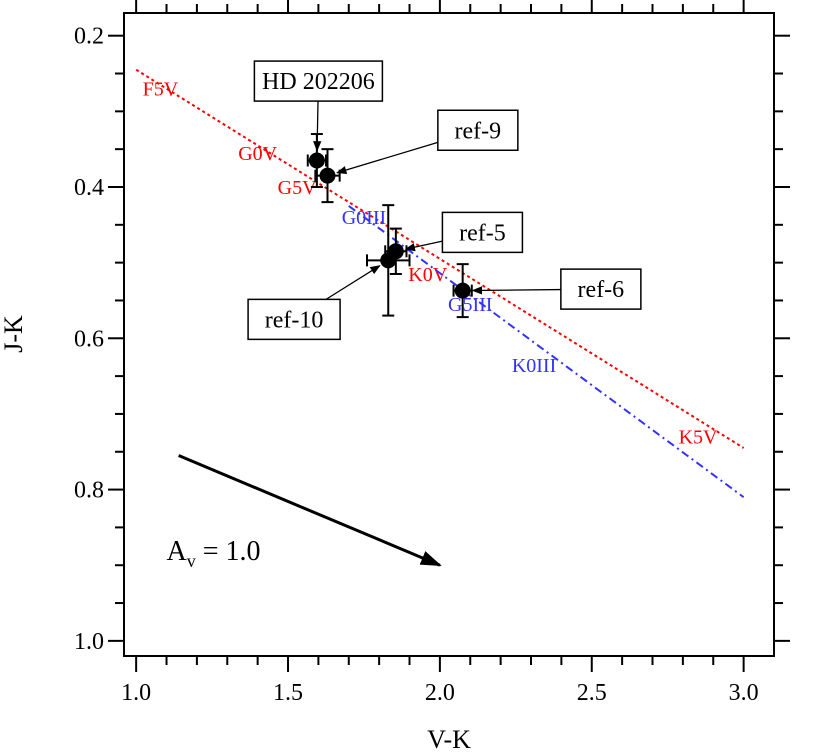 Image resolution: width=831 pixels, height=755 pixels. I want to click on extinction-label-sub: v, so click(191, 561).